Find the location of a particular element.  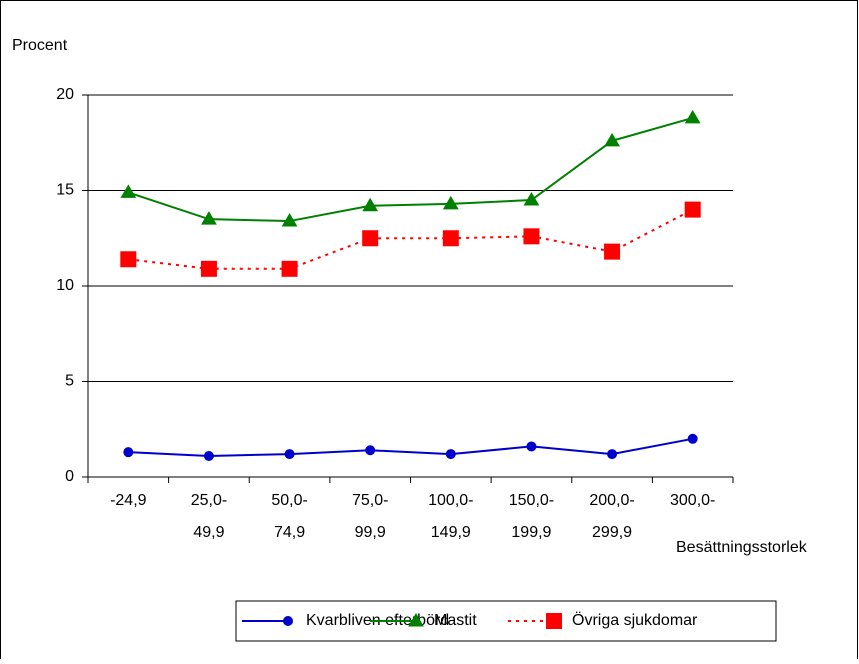

legend-label: Mastit is located at coordinates (455, 620).